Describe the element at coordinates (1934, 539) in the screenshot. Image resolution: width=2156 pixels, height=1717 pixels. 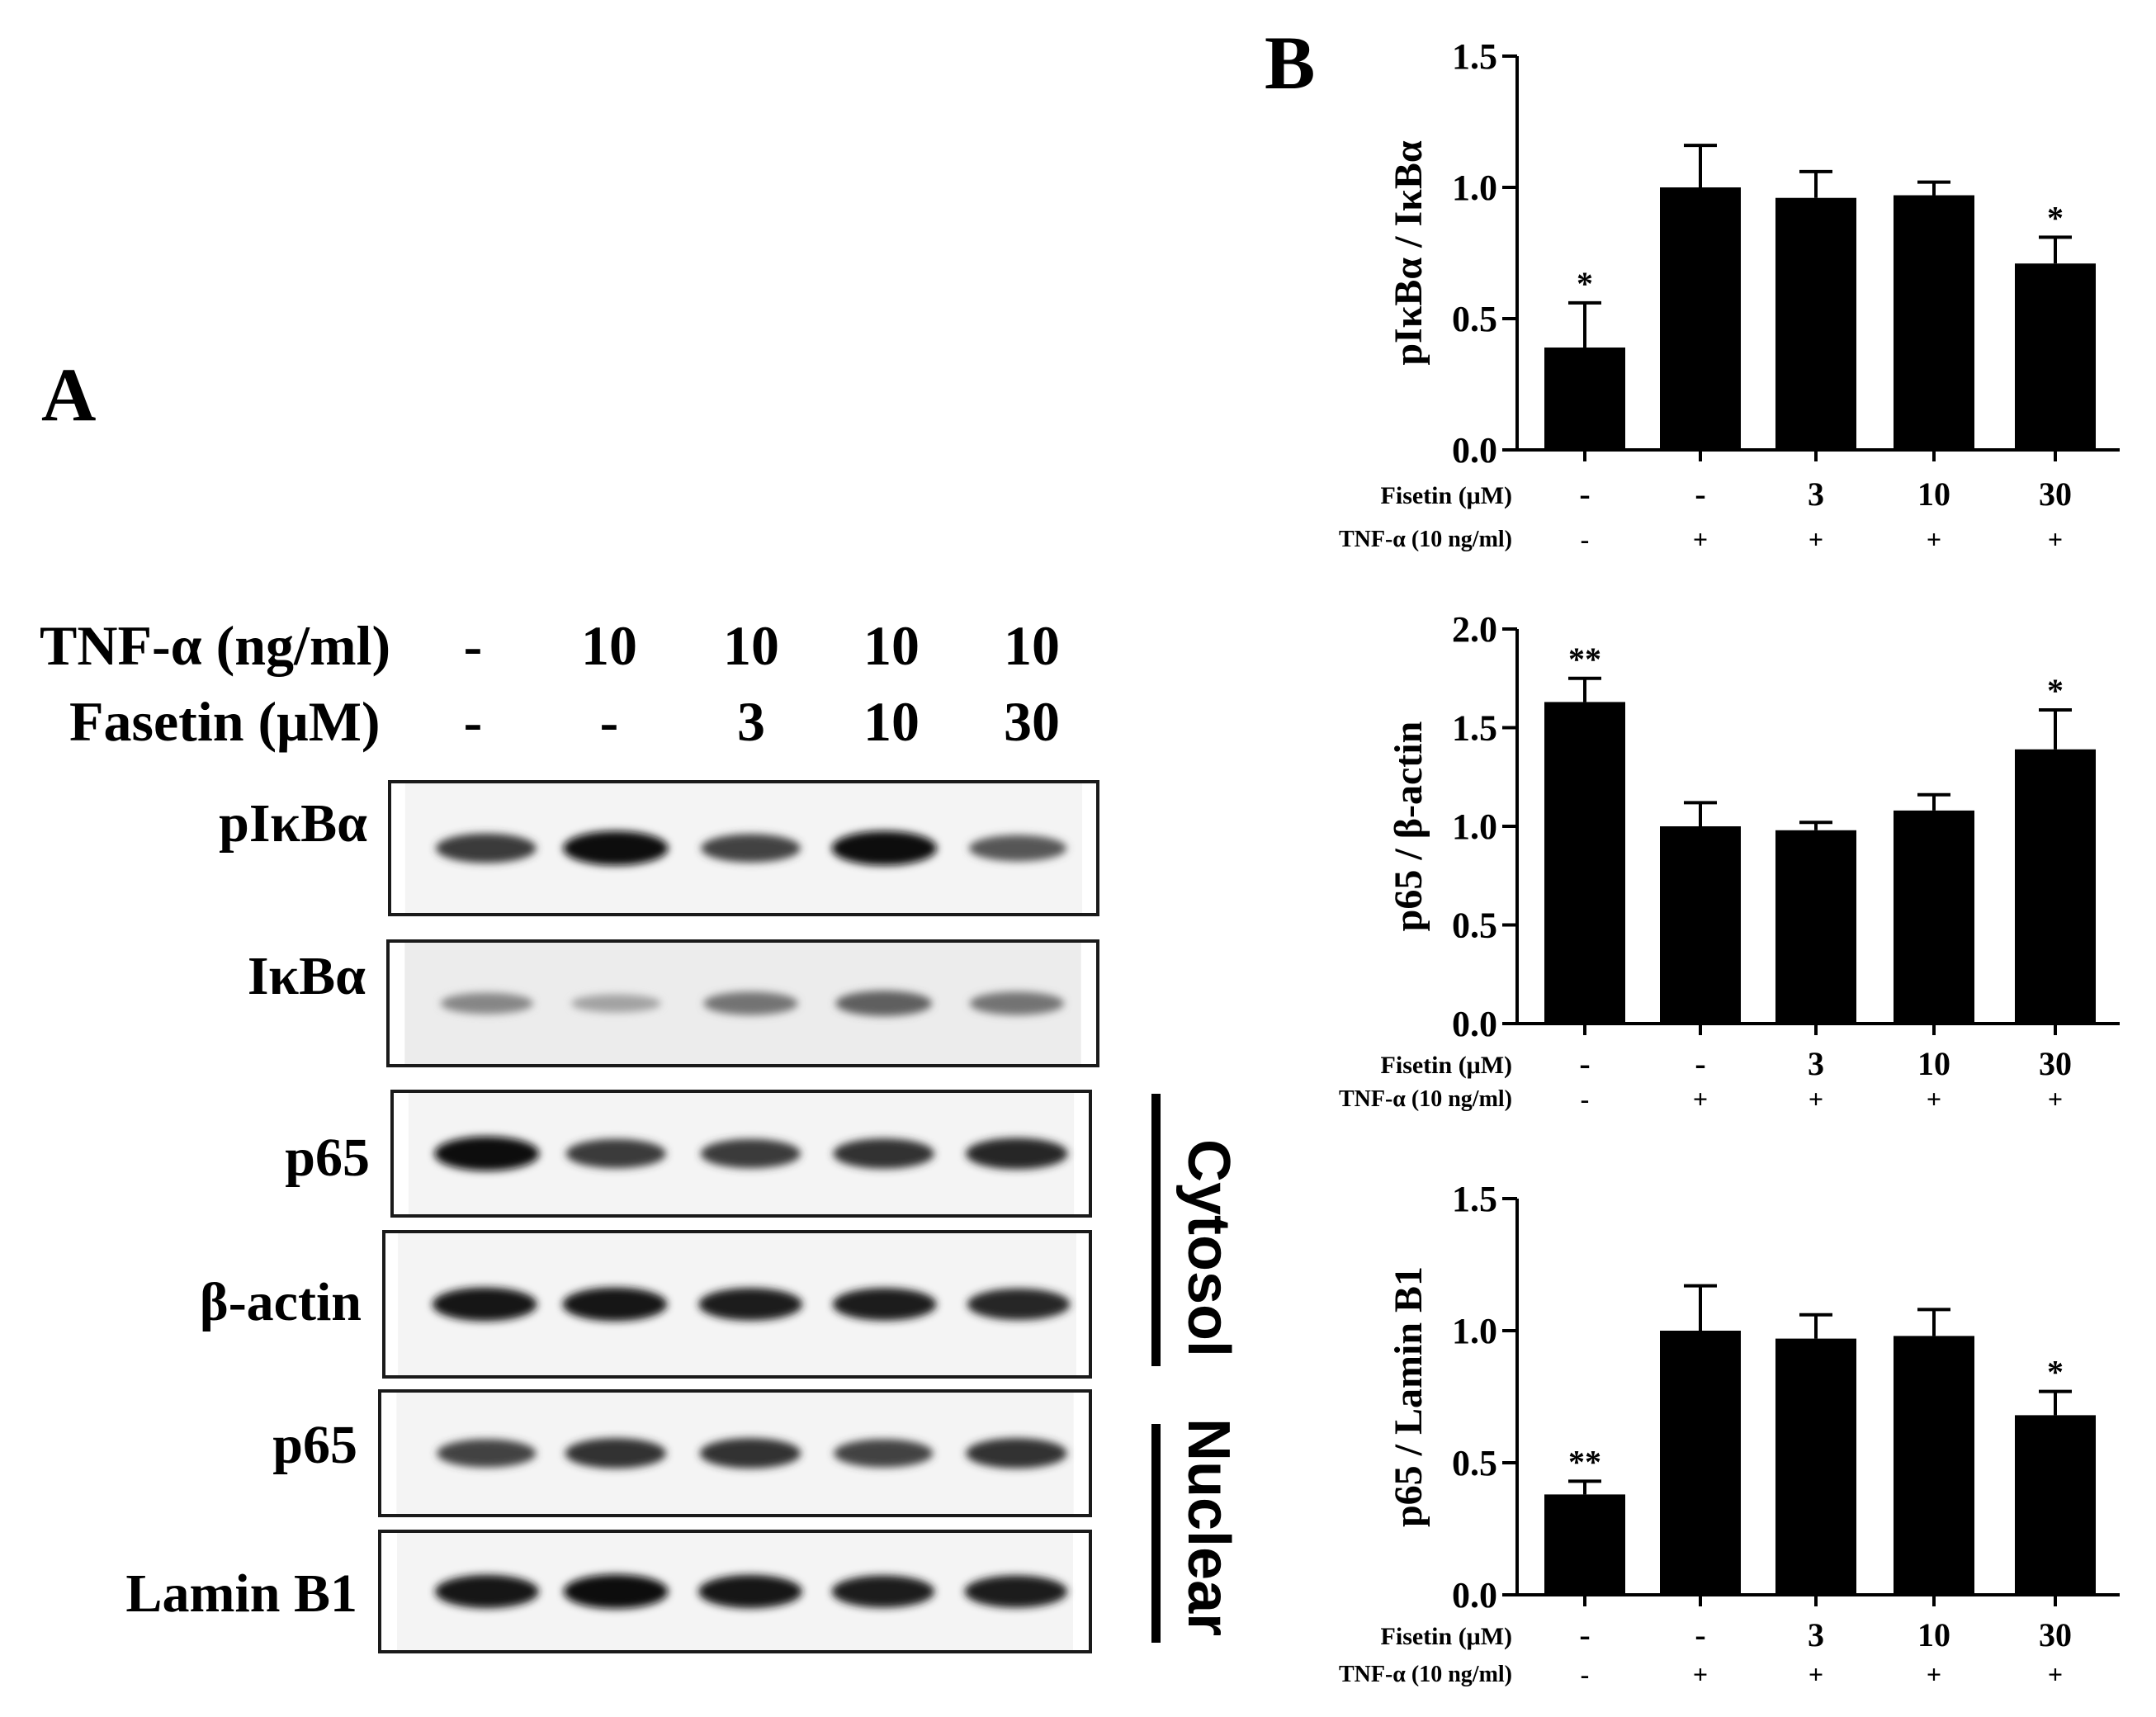
I see `chart0-row2-3: +` at that location.